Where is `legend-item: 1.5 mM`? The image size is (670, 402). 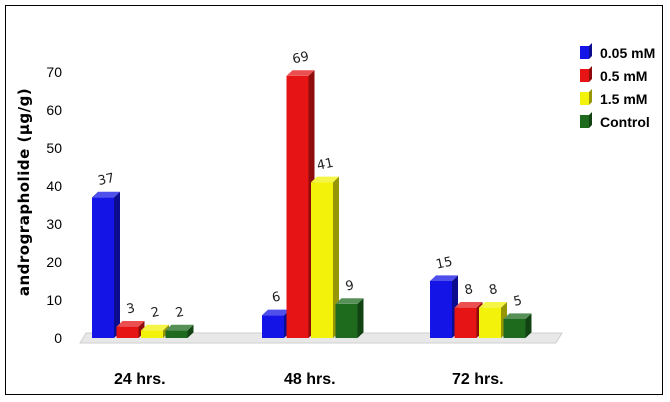
legend-item: 1.5 mM is located at coordinates (613, 98).